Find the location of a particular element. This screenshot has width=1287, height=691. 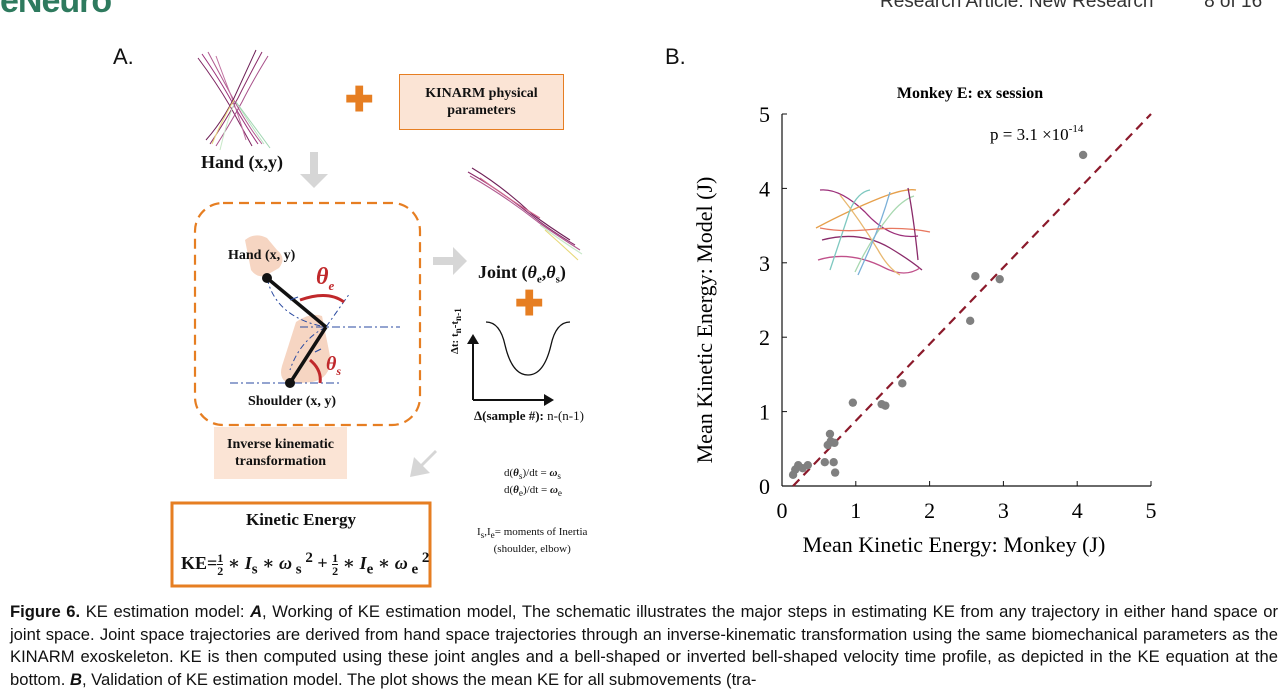

y-tick-label: 2 is located at coordinates (764, 337).